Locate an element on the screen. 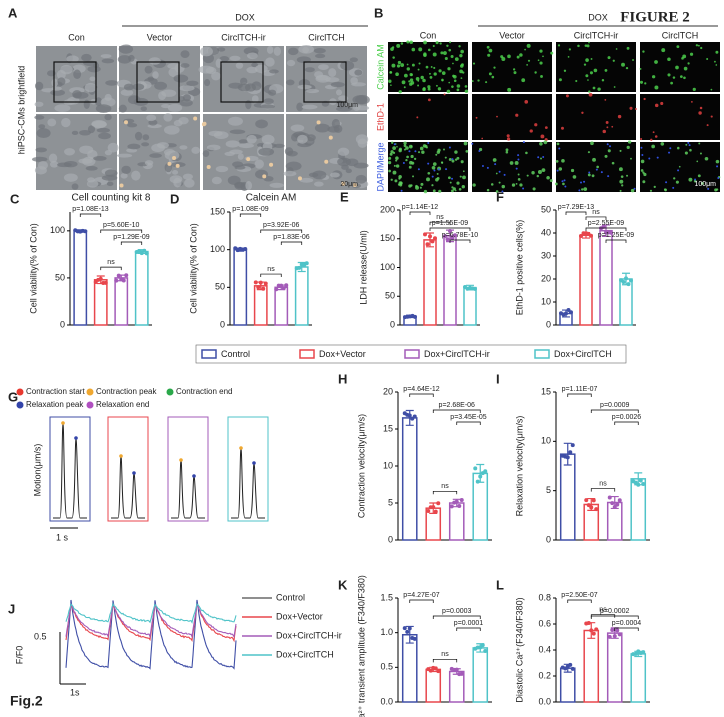 This screenshot has height=717, width=724. y-tick-label: 0.0 is located at coordinates (386, 701).